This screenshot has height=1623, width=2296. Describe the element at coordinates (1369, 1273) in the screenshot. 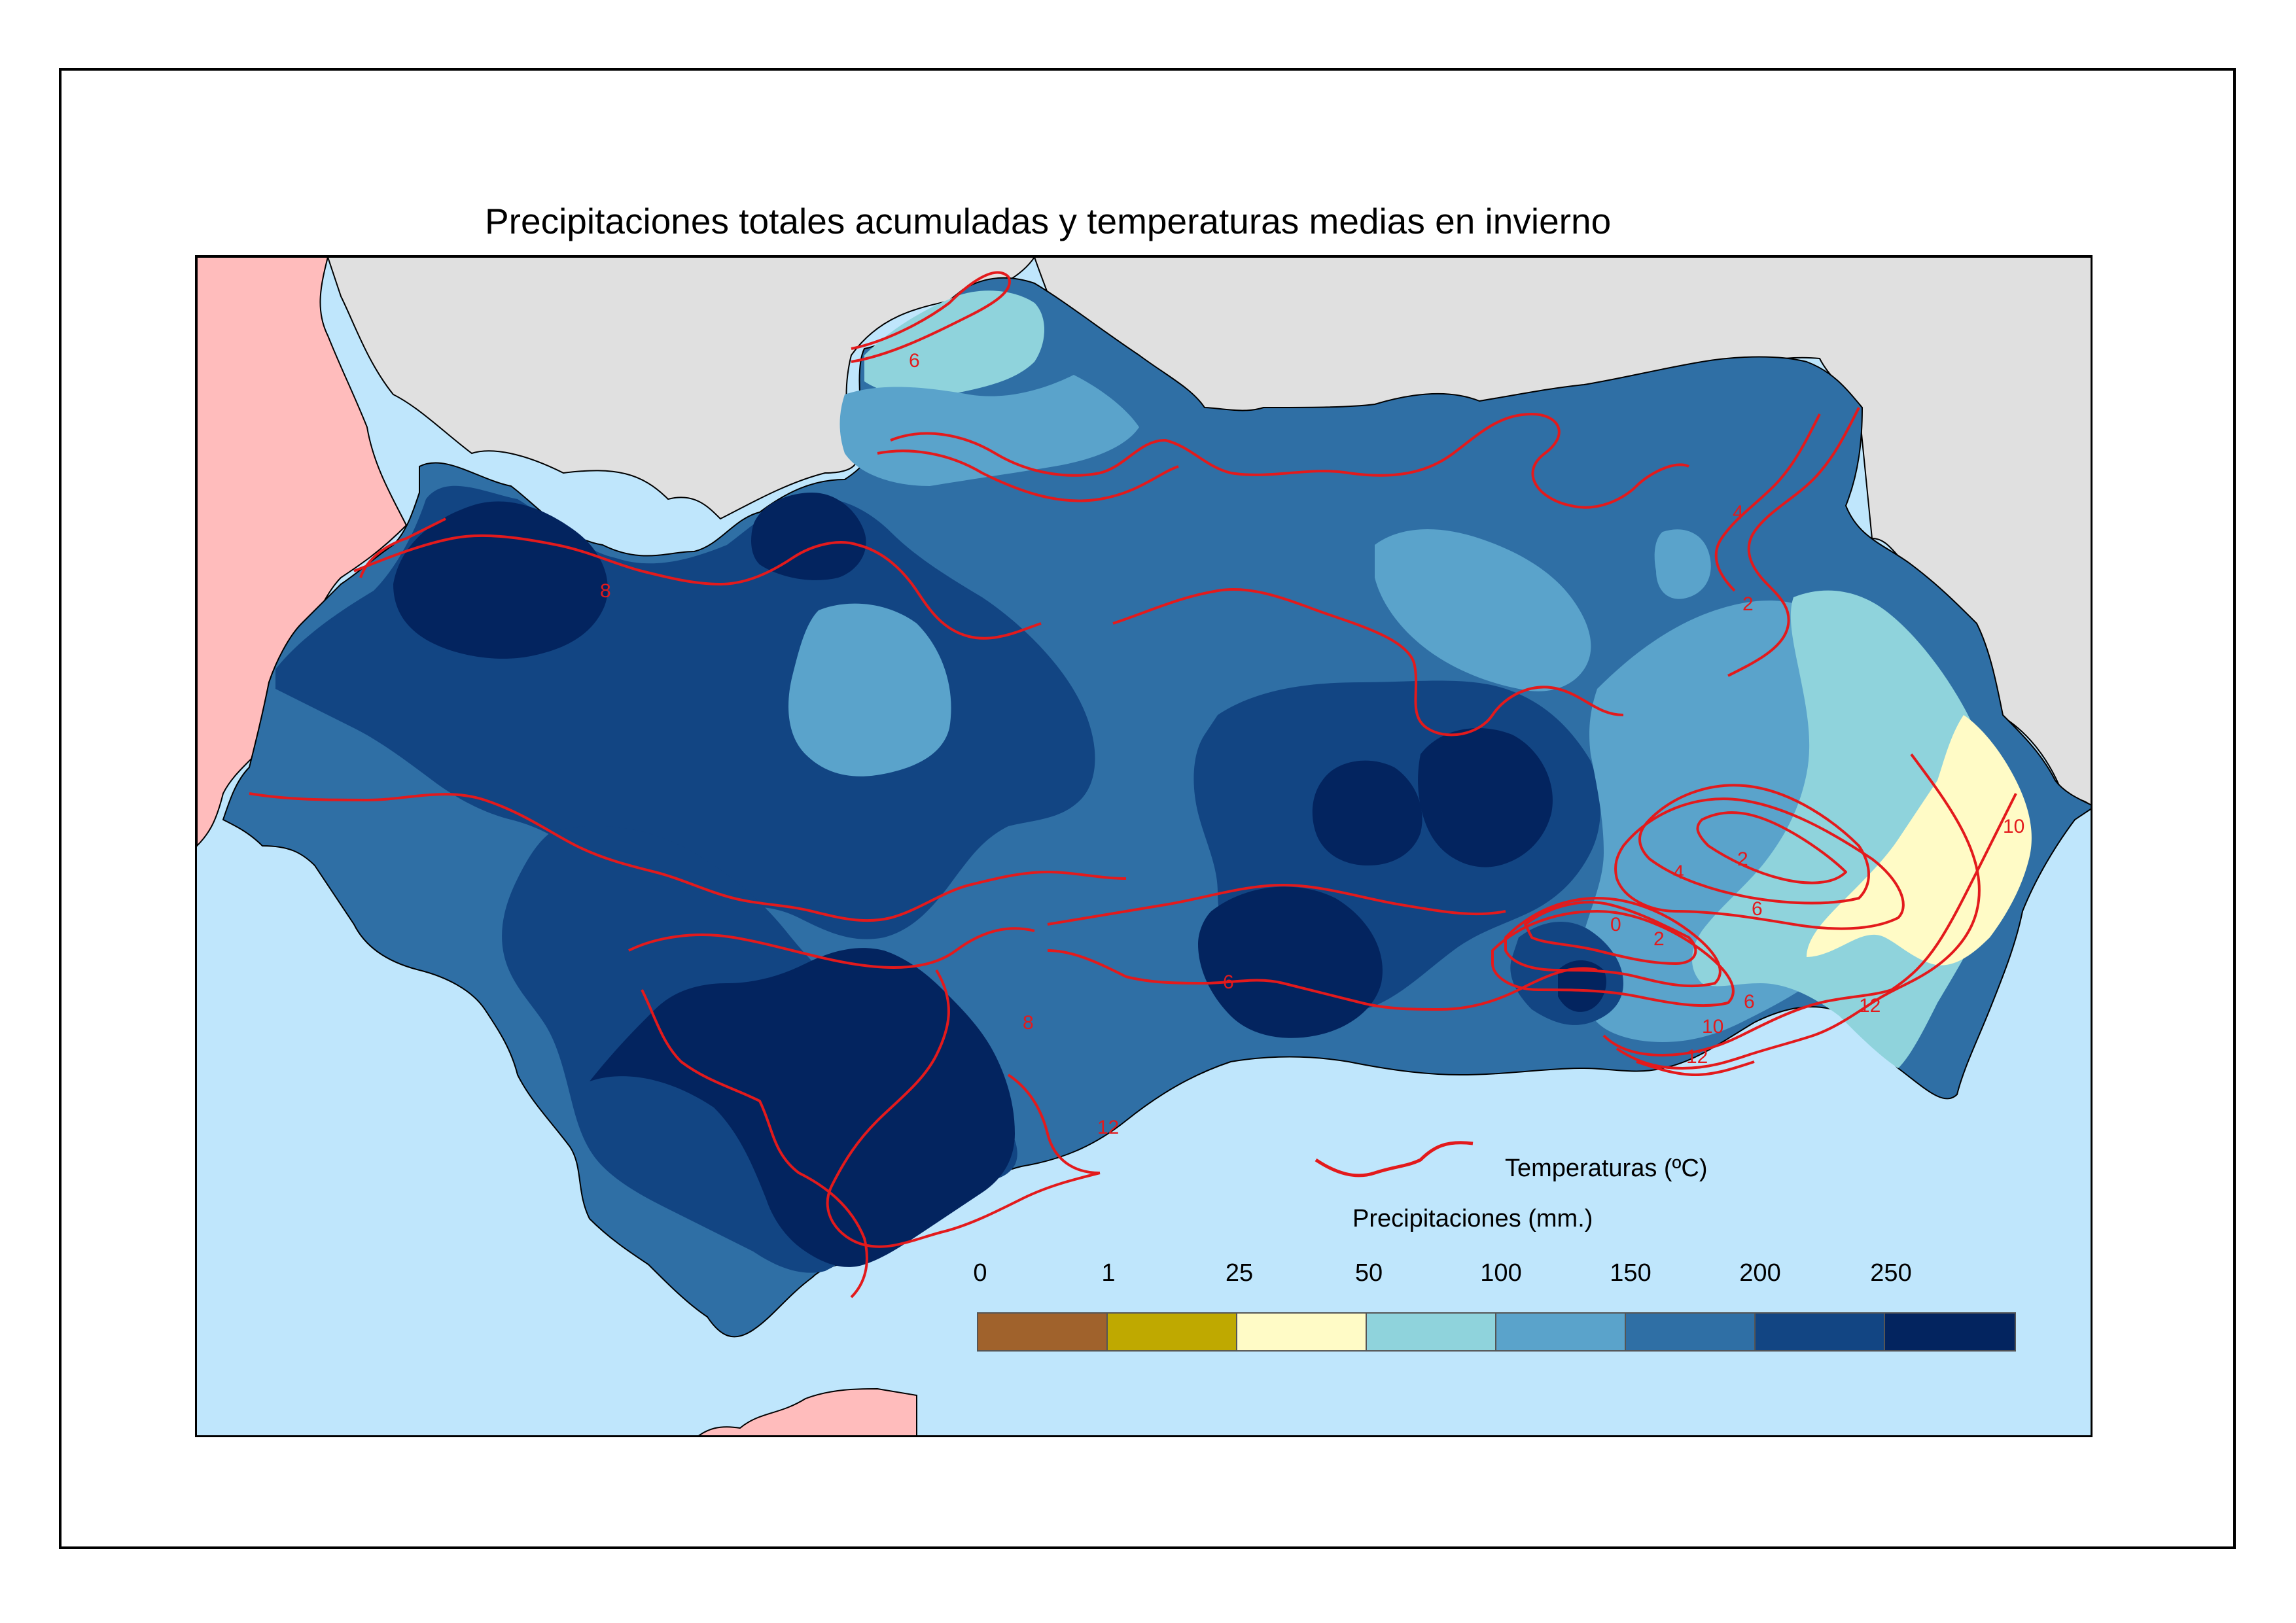

I see `precip-tick: 50` at that location.